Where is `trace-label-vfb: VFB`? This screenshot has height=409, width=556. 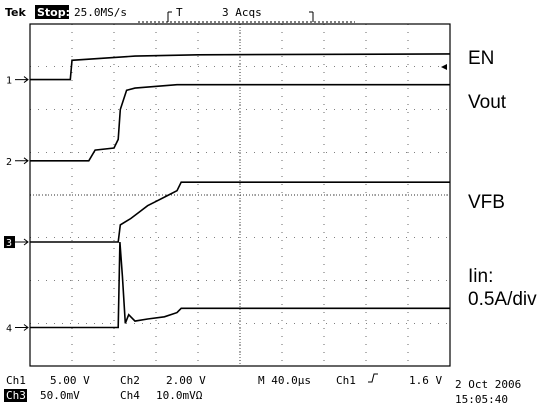 trace-label-vfb: VFB is located at coordinates (486, 202).